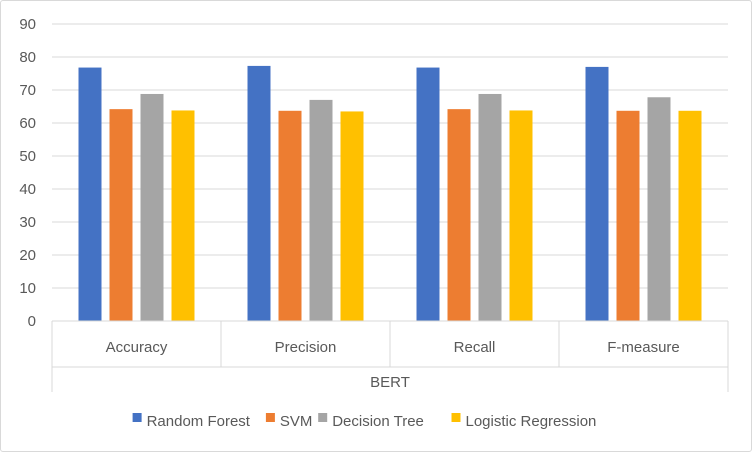 This screenshot has width=752, height=452. I want to click on y-tick-label: 50, so click(27, 156).